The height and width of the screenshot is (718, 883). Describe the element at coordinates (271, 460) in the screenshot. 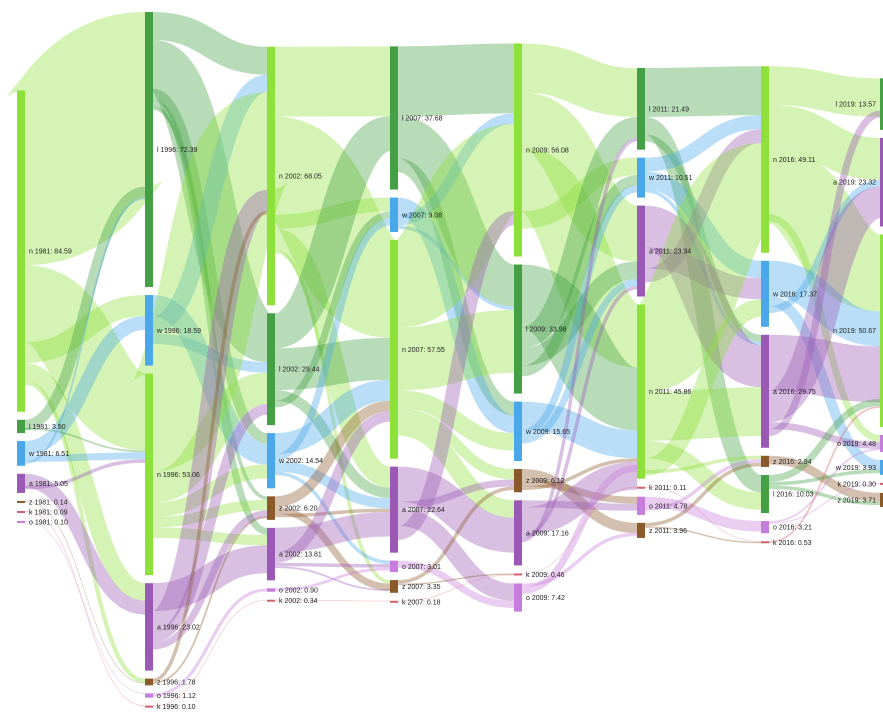

I see `node-w2002` at that location.